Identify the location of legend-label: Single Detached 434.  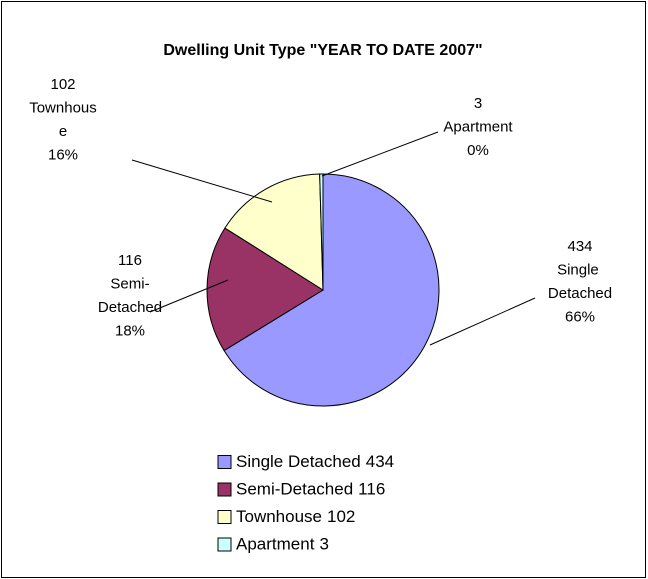
(315, 461).